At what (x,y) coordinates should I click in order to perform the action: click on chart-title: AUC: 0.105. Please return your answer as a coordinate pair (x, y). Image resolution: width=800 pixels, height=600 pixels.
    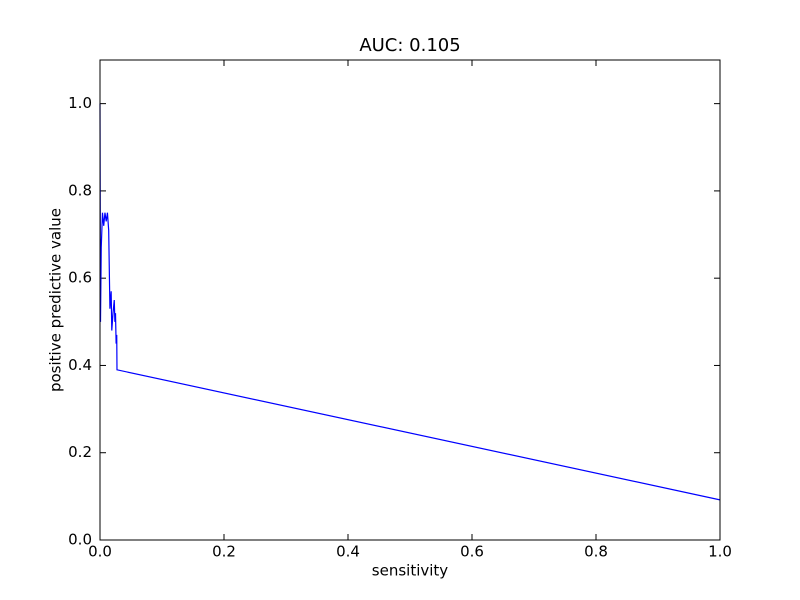
    Looking at the image, I should click on (409, 45).